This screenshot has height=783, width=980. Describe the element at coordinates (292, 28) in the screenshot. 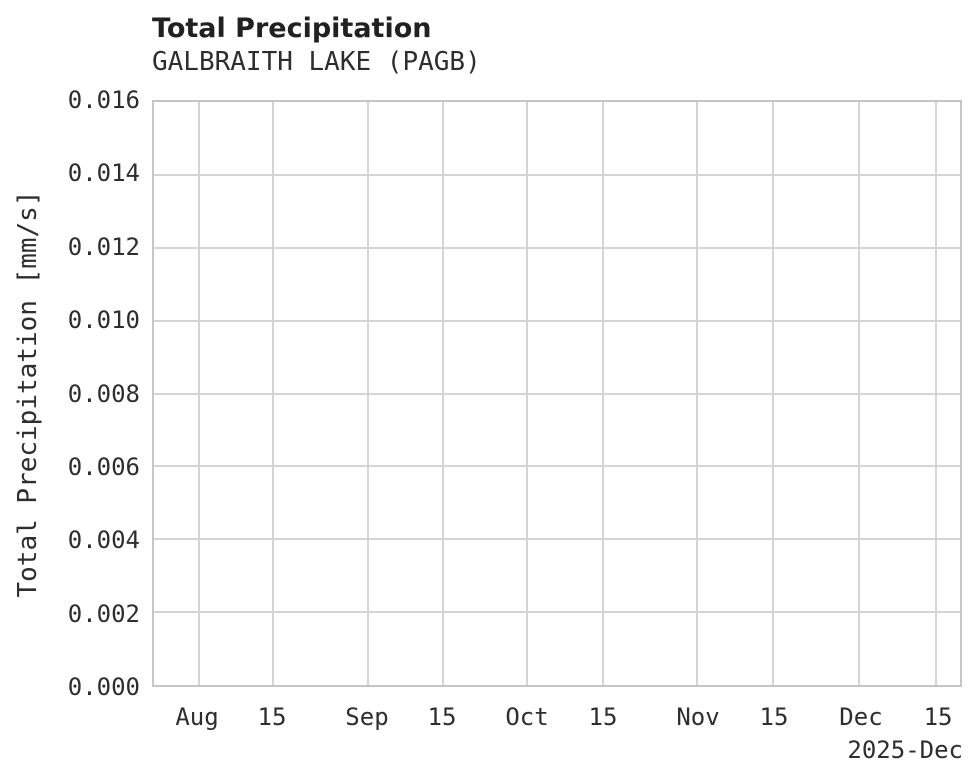

I see `chart-title: Total Precipitation` at that location.